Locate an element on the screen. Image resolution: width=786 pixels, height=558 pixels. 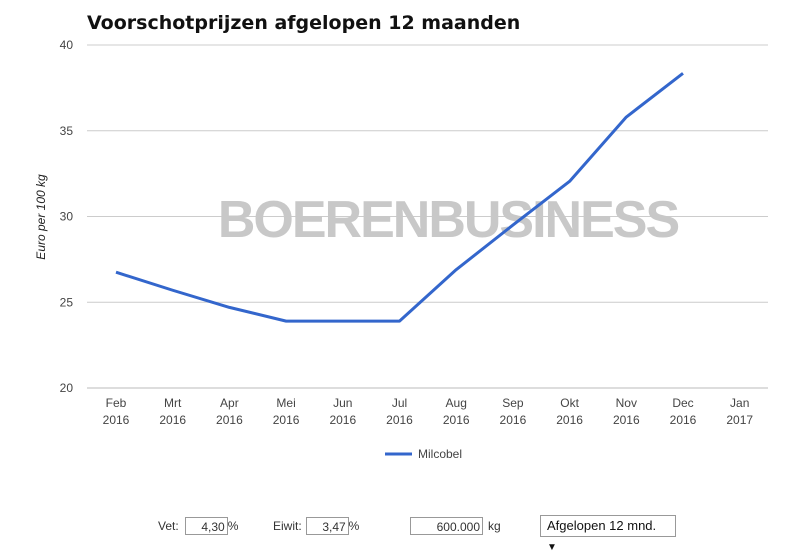
vet-unit: % is located at coordinates (233, 526).